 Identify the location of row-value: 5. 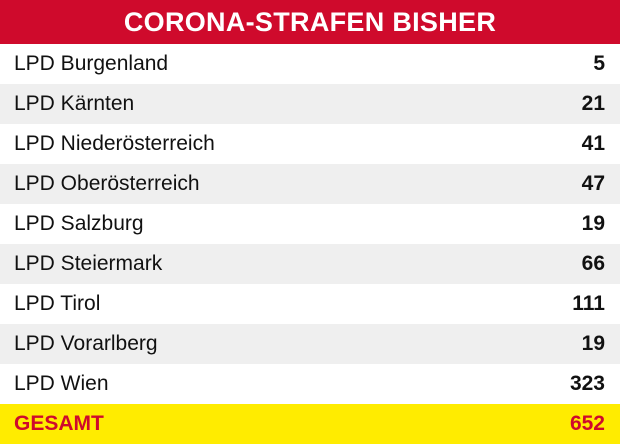
(599, 63).